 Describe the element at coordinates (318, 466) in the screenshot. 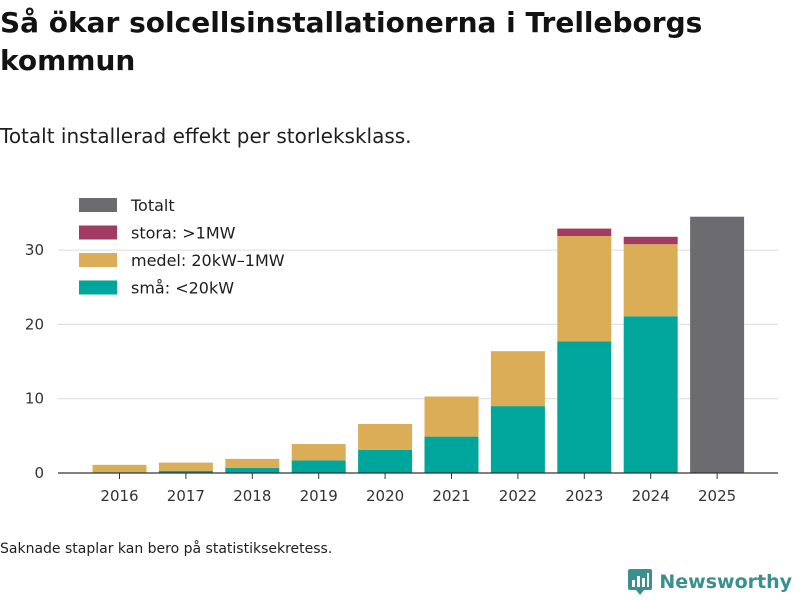

I see `bar-sma-2019` at that location.